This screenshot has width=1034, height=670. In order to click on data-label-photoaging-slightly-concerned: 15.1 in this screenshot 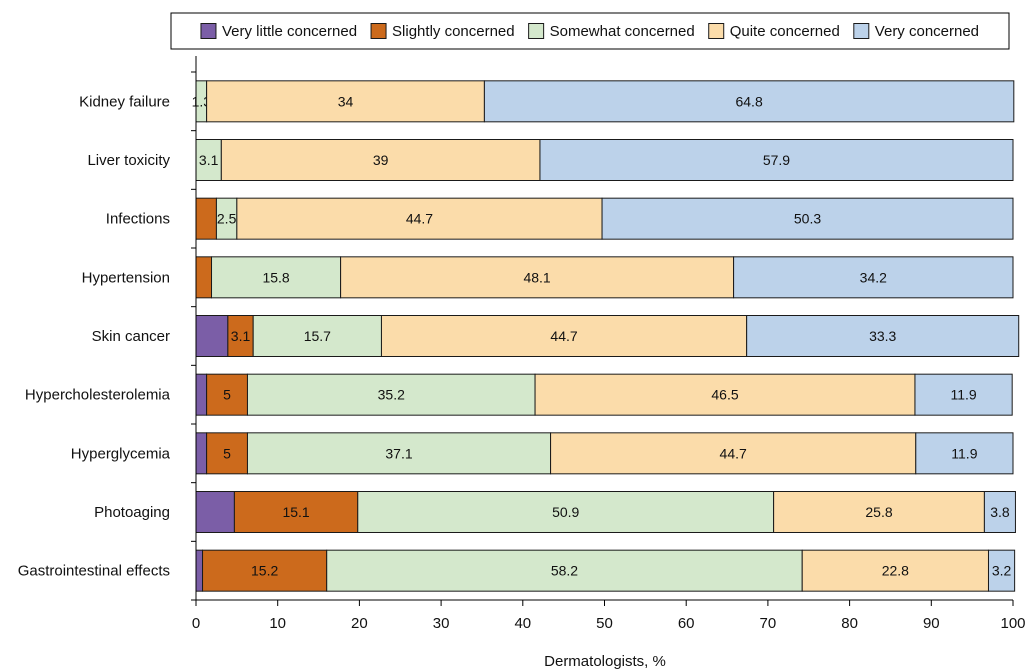, I will do `click(295, 512)`.